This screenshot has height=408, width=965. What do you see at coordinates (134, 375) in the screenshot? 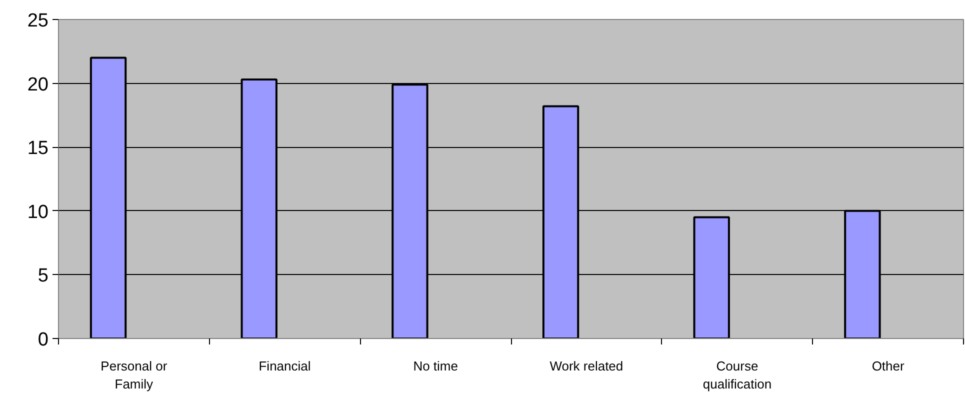
I see `x-tick-label: Personal or Family` at bounding box center [134, 375].